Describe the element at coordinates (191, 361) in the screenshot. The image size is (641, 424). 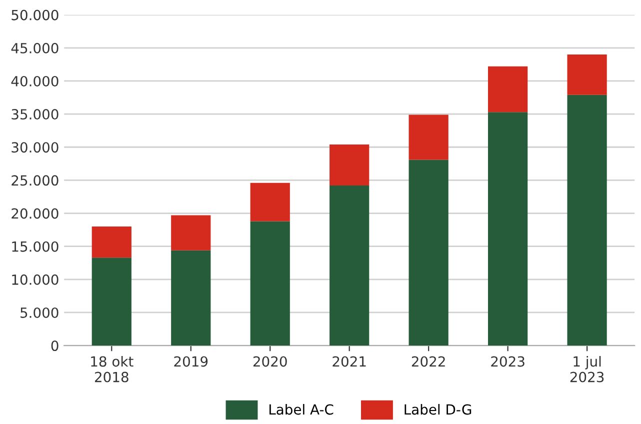
I see `x-tick-label: 2019` at that location.